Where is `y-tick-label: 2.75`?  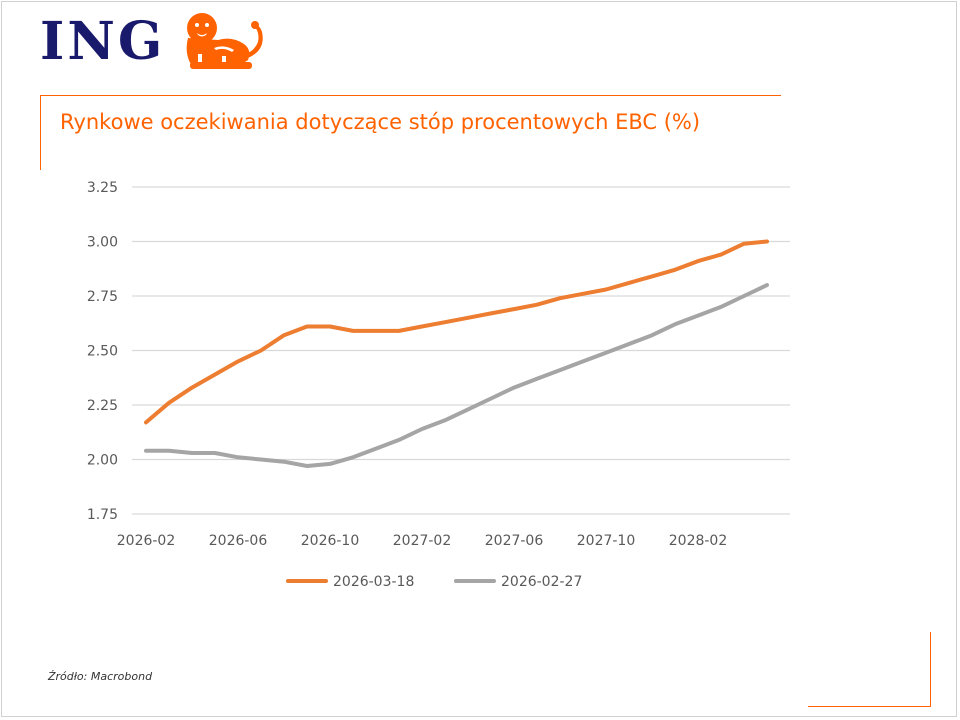
y-tick-label: 2.75 is located at coordinates (102, 297).